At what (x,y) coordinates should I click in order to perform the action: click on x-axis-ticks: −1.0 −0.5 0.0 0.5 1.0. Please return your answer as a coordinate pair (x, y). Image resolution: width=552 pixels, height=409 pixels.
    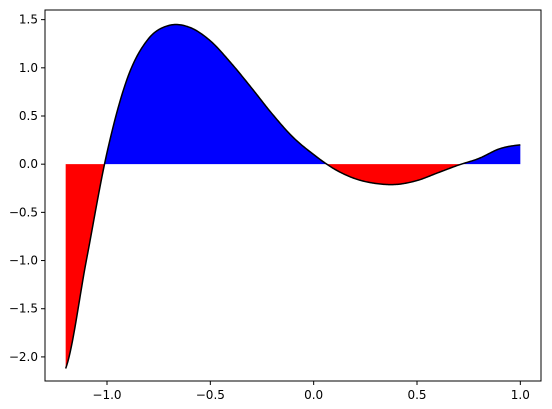
    Looking at the image, I should click on (311, 391).